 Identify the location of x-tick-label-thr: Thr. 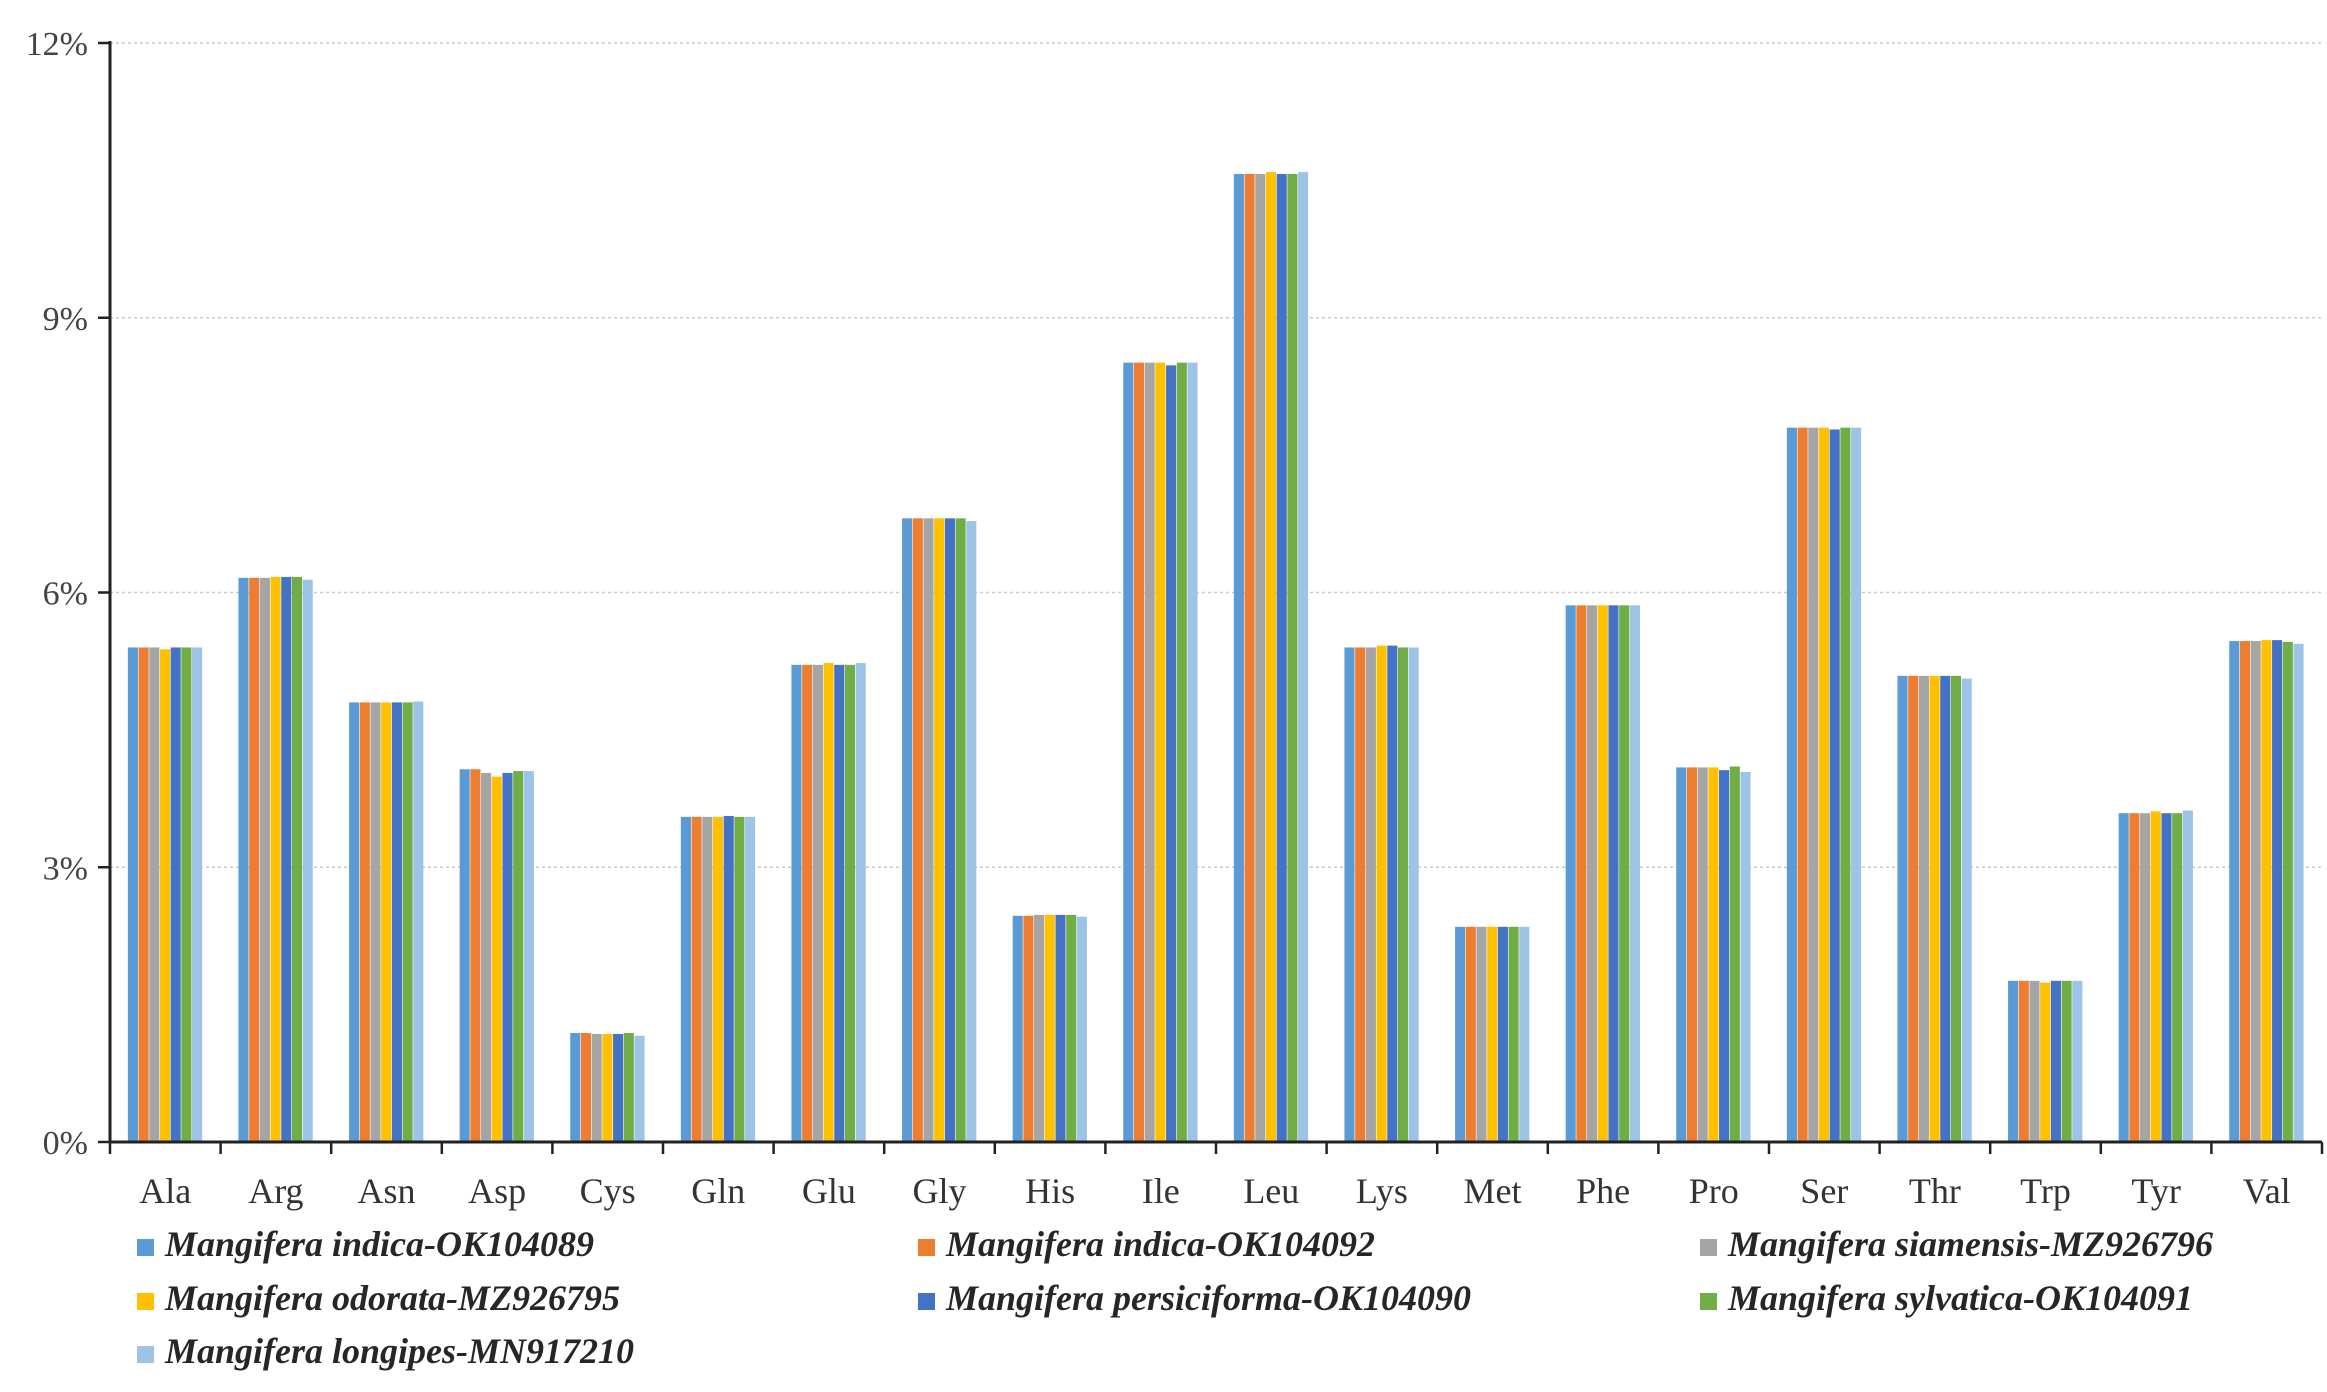
(1935, 1191).